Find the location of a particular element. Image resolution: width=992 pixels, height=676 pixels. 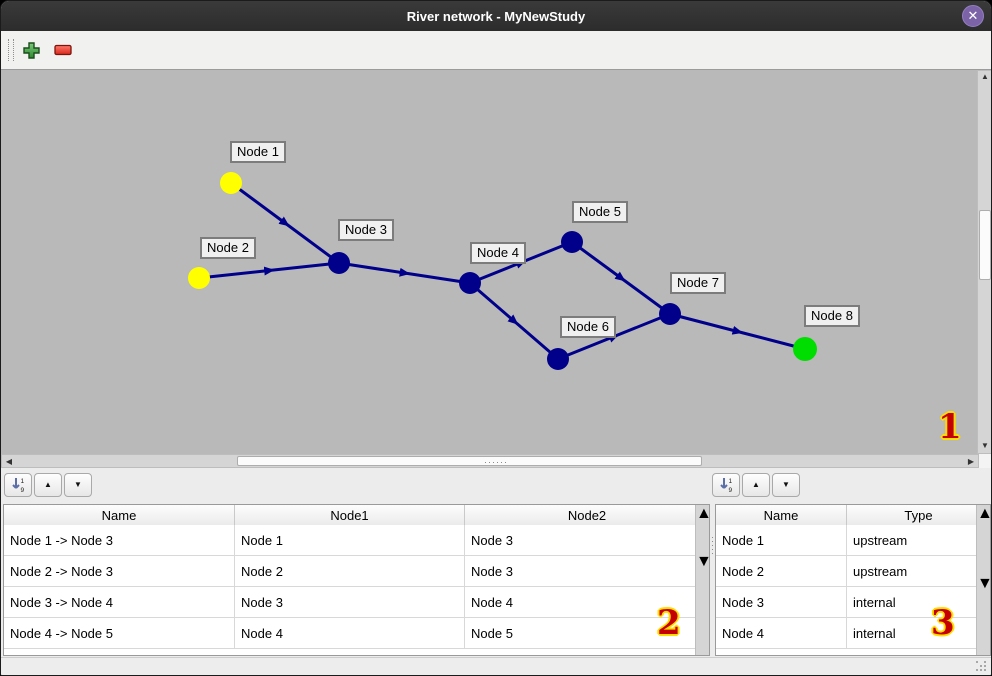

canvas-vertical-scrollbar: ▲ ▼ is located at coordinates (984, 262).